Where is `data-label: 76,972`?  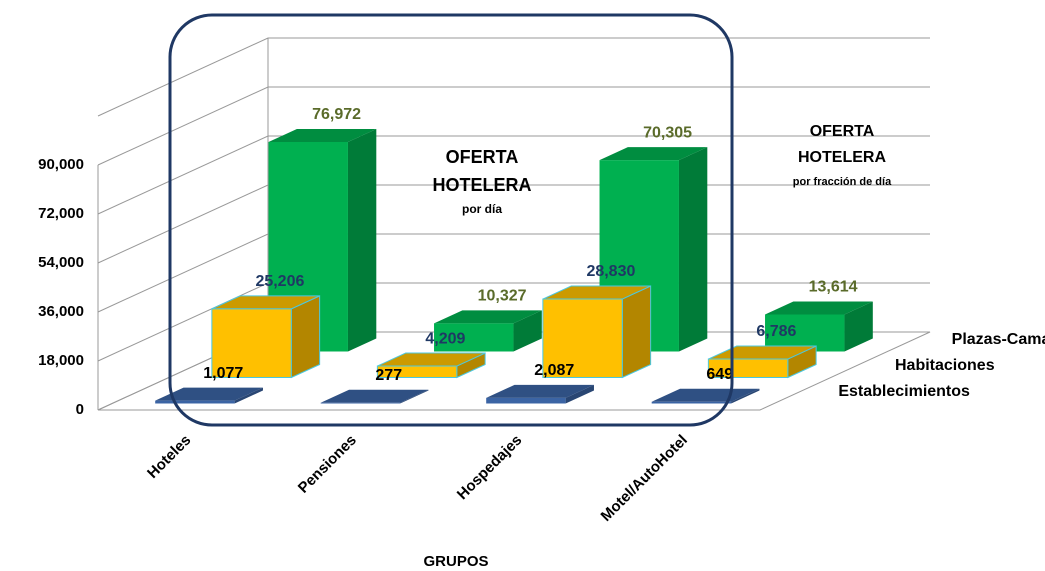
data-label: 76,972 is located at coordinates (336, 114).